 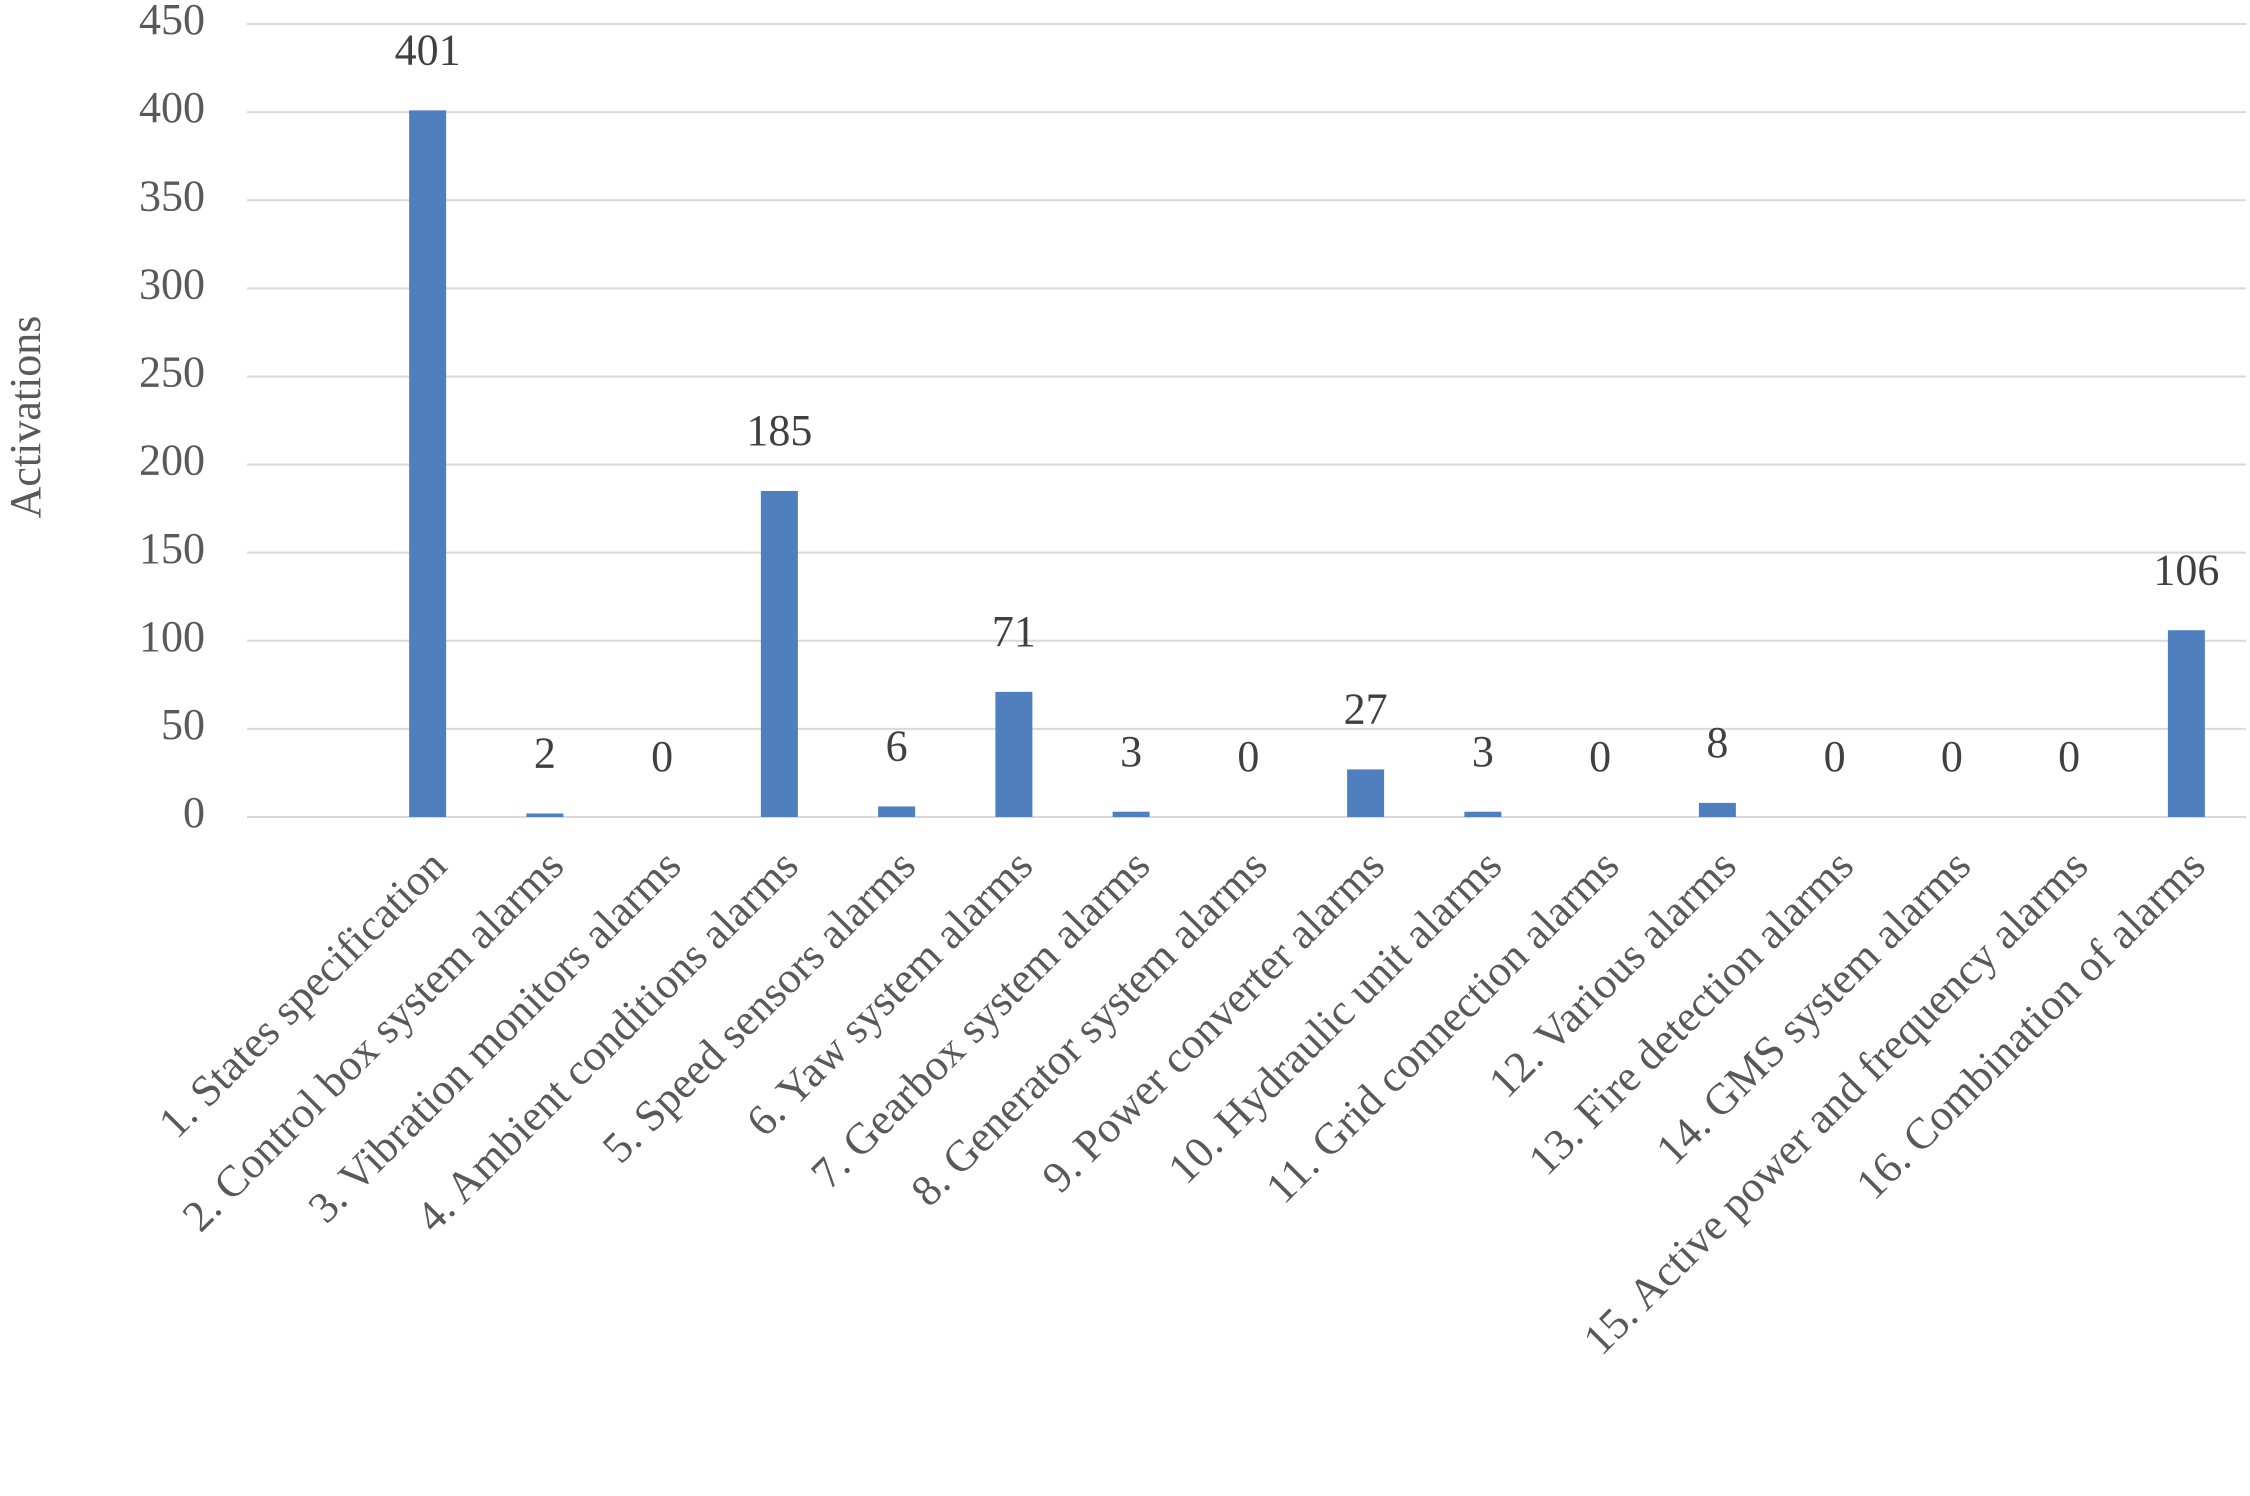 I want to click on y-tick-label: 100, so click(x=172, y=636).